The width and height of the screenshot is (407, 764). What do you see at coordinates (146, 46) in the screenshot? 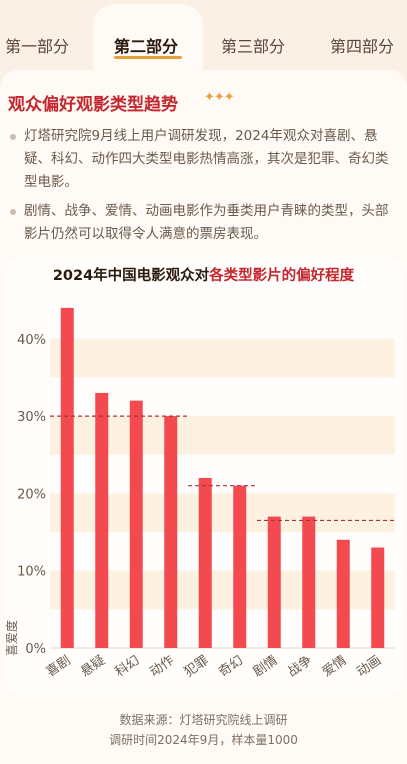
I see `tab-part-2: 第二部分` at bounding box center [146, 46].